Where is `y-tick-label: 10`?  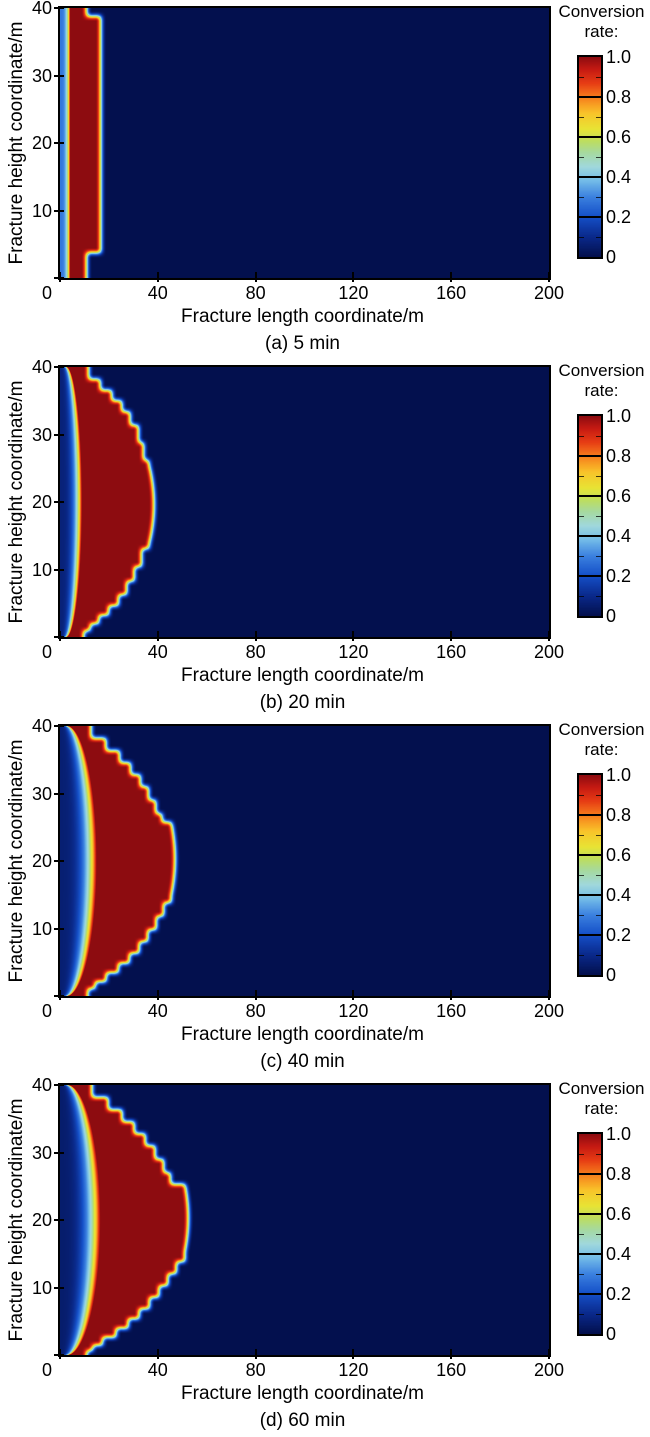 y-tick-label: 10 is located at coordinates (41, 928).